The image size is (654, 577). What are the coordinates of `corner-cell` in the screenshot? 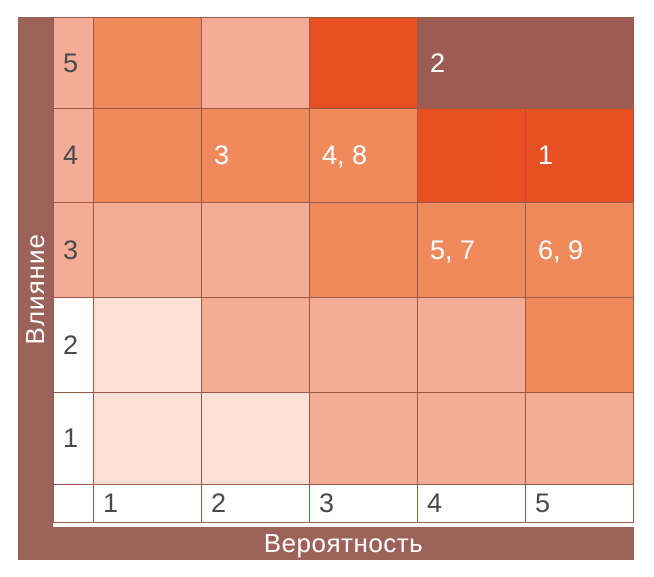 It's located at (73, 503).